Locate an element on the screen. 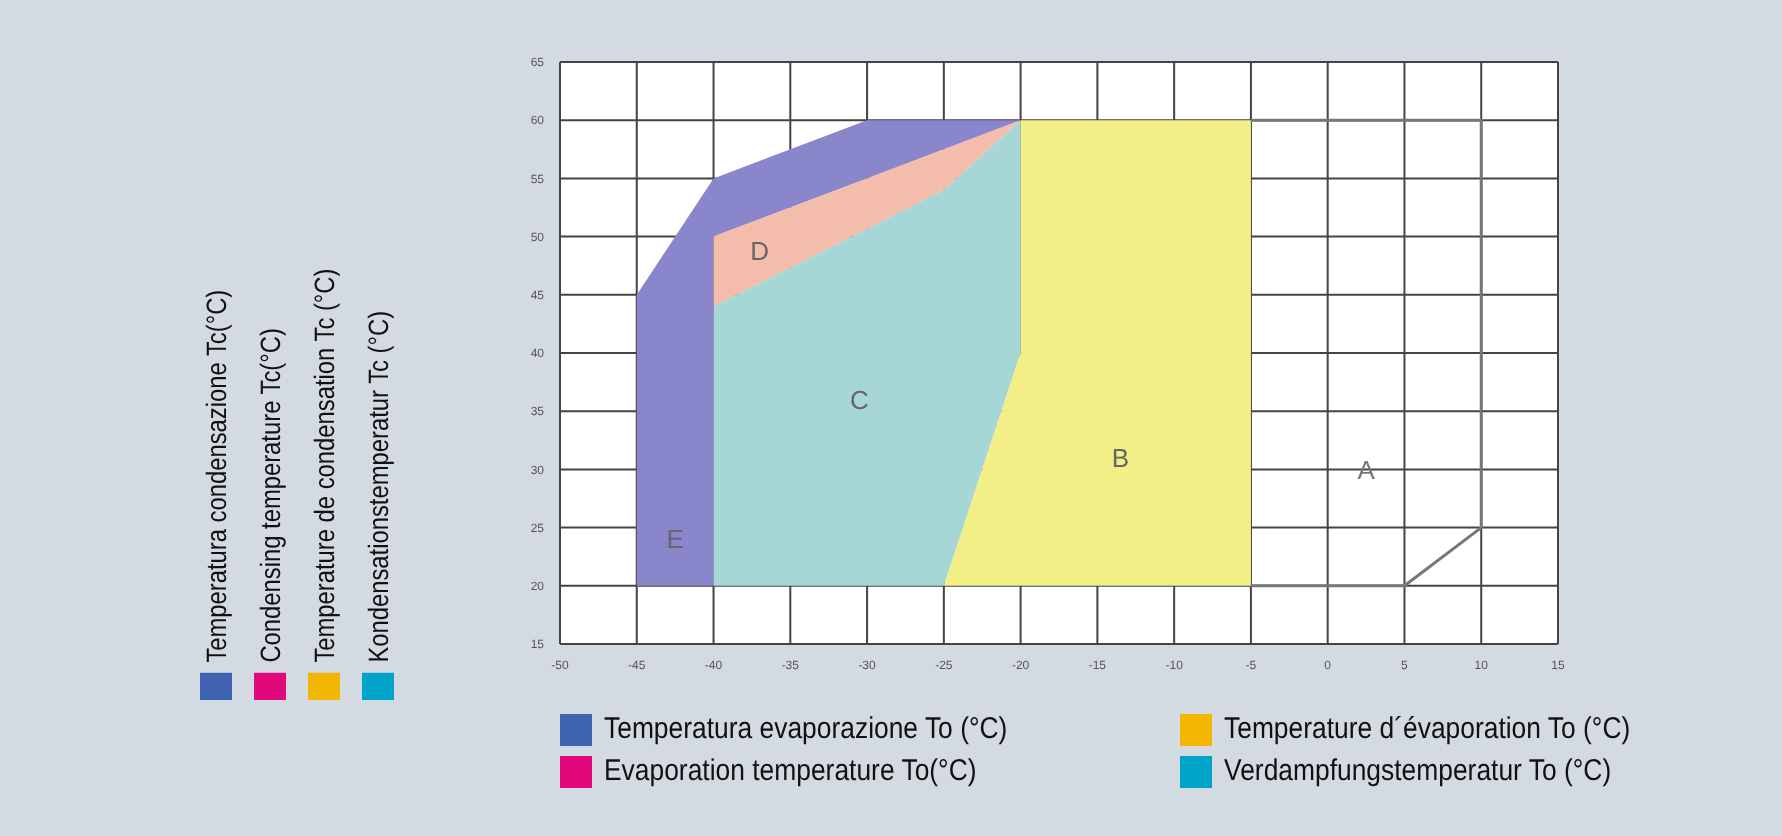 The height and width of the screenshot is (836, 1782). text: Temperatura evaporazione To (°C) Evaporation temperature To(°C) Temperature d´évaporation To (°C) Verdampfungstemperatur To (°C) is located at coordinates (1117, 750).